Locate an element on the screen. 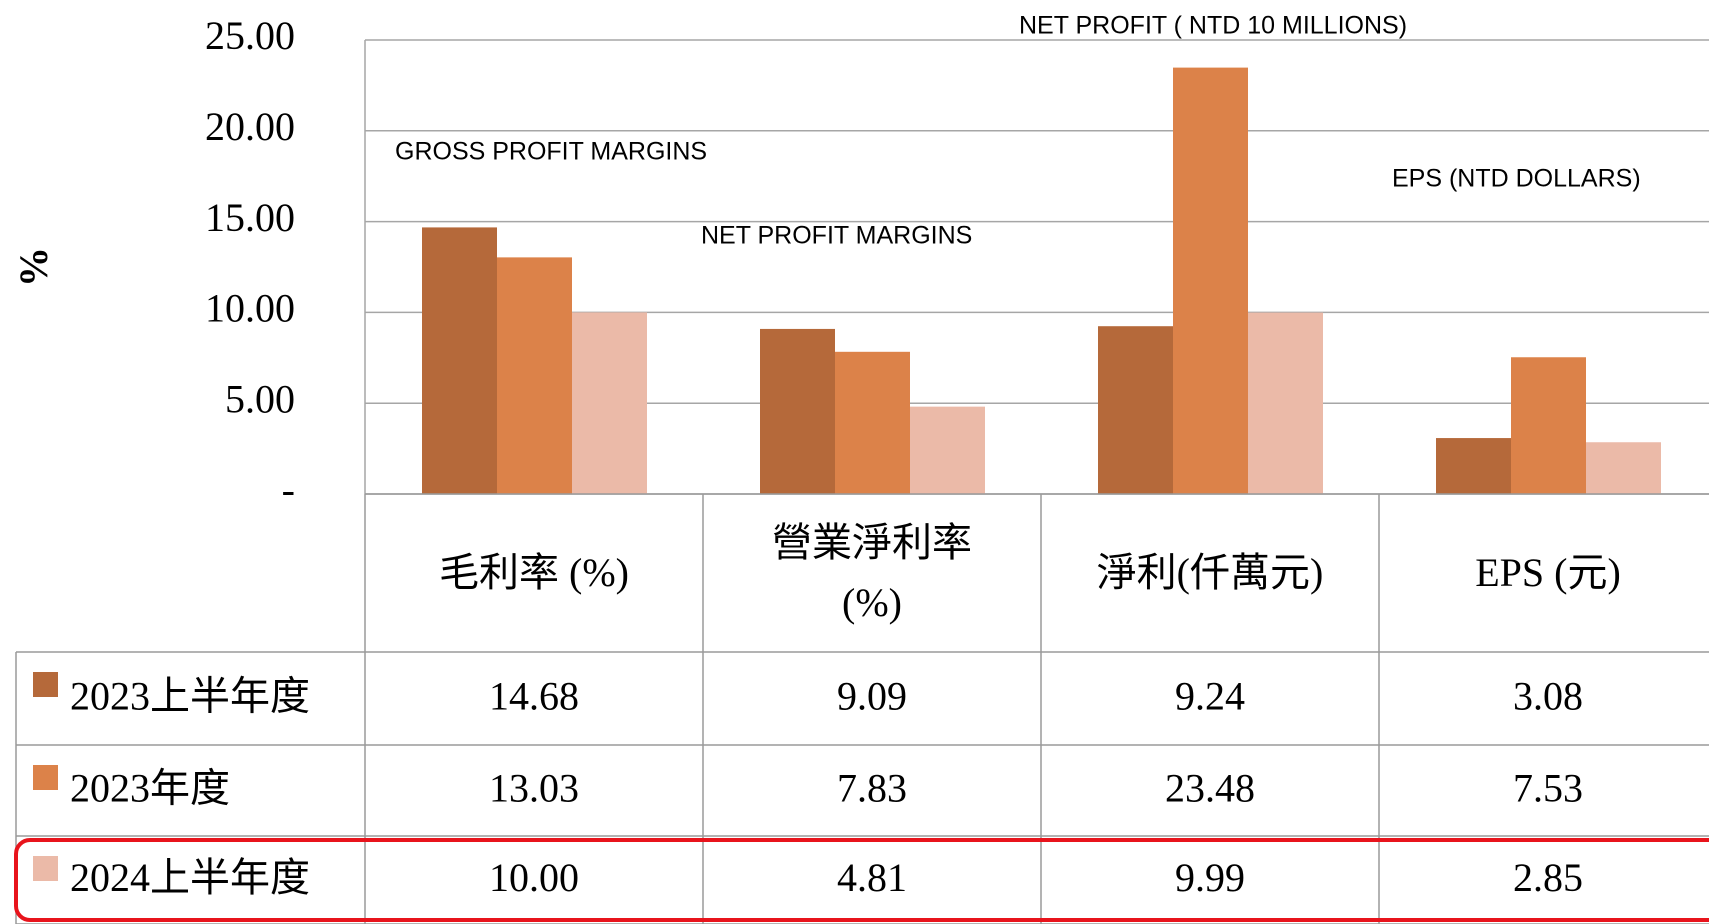 The width and height of the screenshot is (1709, 924). table-value: 13.03 is located at coordinates (534, 788).